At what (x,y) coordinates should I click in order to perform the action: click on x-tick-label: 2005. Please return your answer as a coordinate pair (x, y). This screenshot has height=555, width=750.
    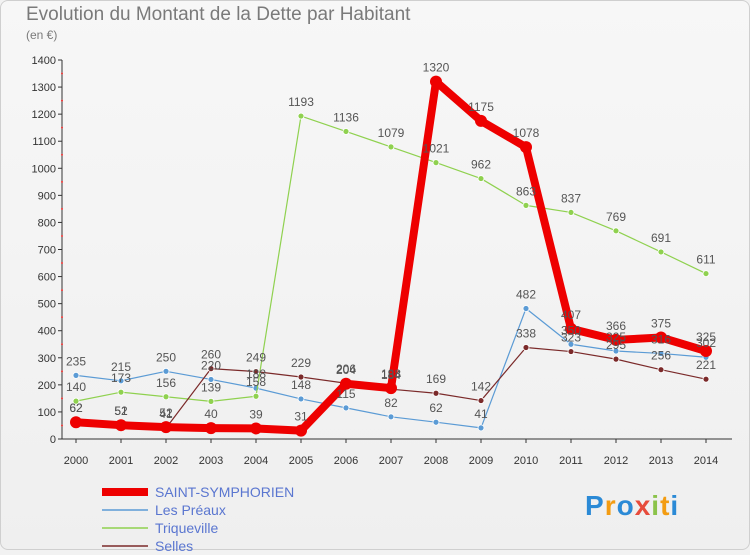
    Looking at the image, I should click on (301, 461).